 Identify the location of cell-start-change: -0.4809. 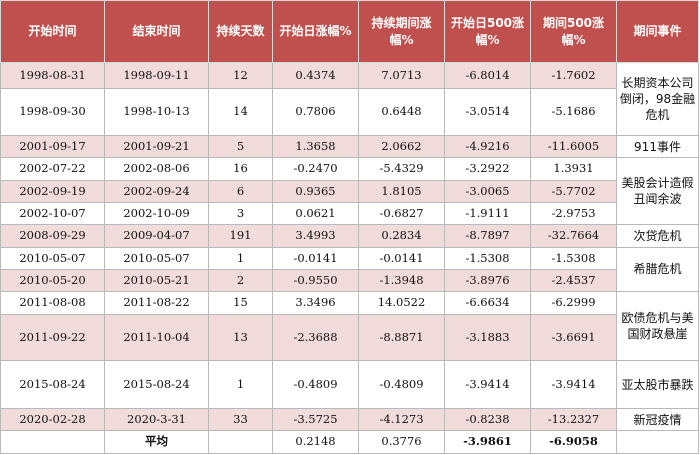
(315, 385).